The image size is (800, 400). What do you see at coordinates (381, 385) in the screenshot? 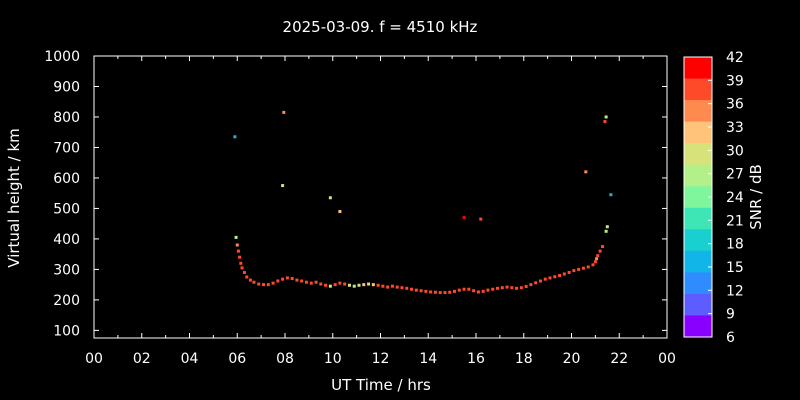
I see `x-axis-label: UT Time / hrs` at bounding box center [381, 385].